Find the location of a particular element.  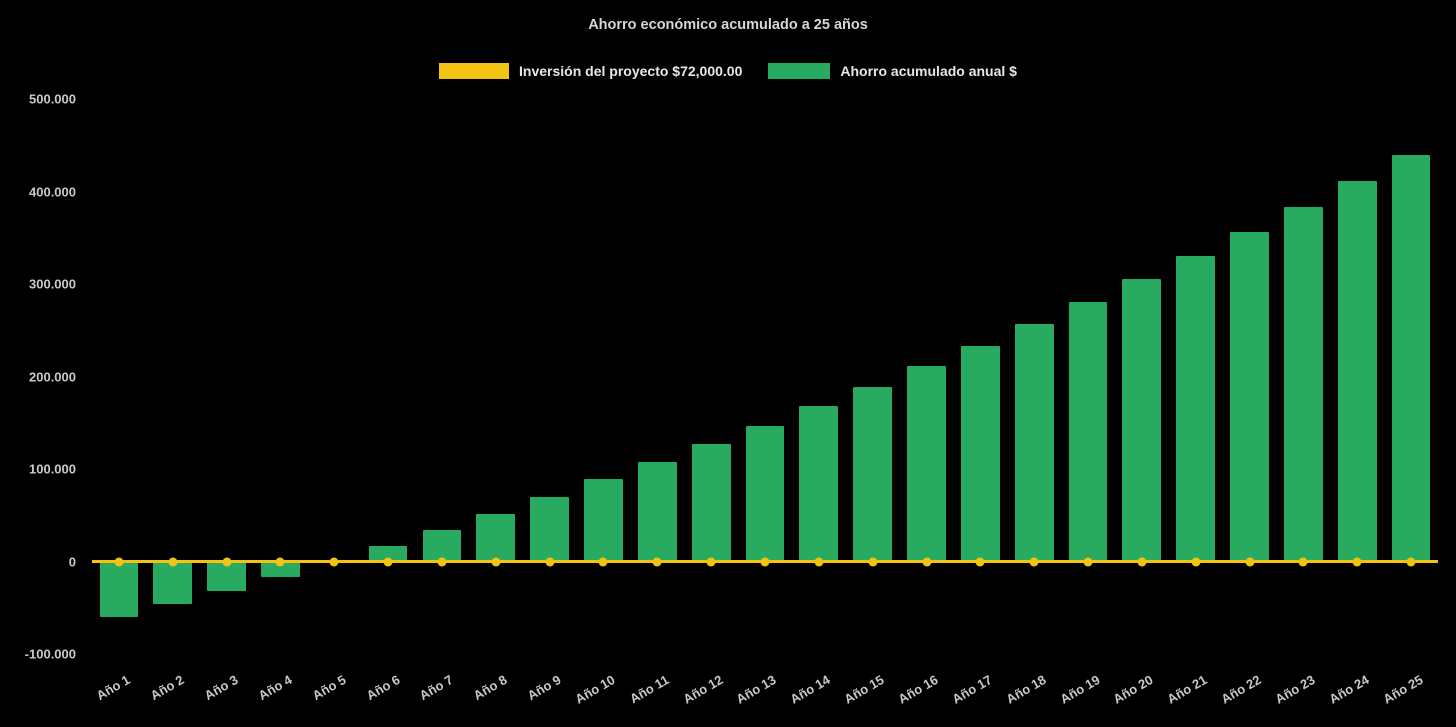

chart-title: Ahorro económico acumulado a 25 años is located at coordinates (728, 25).